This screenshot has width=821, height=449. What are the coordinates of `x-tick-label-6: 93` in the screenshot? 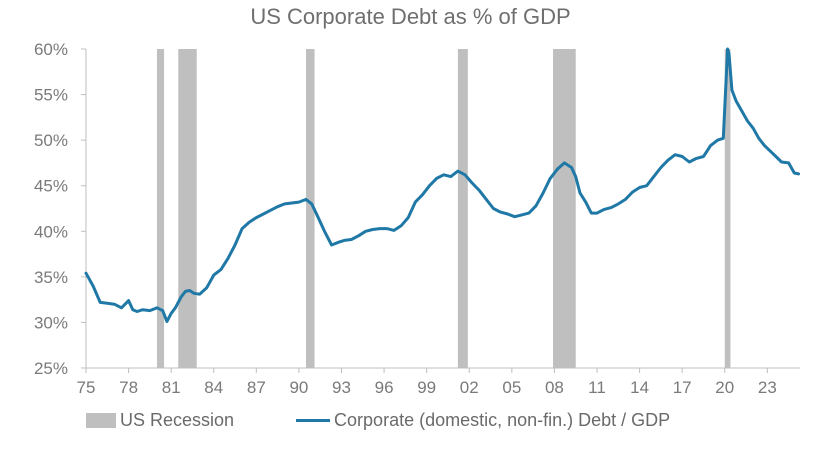 It's located at (341, 387).